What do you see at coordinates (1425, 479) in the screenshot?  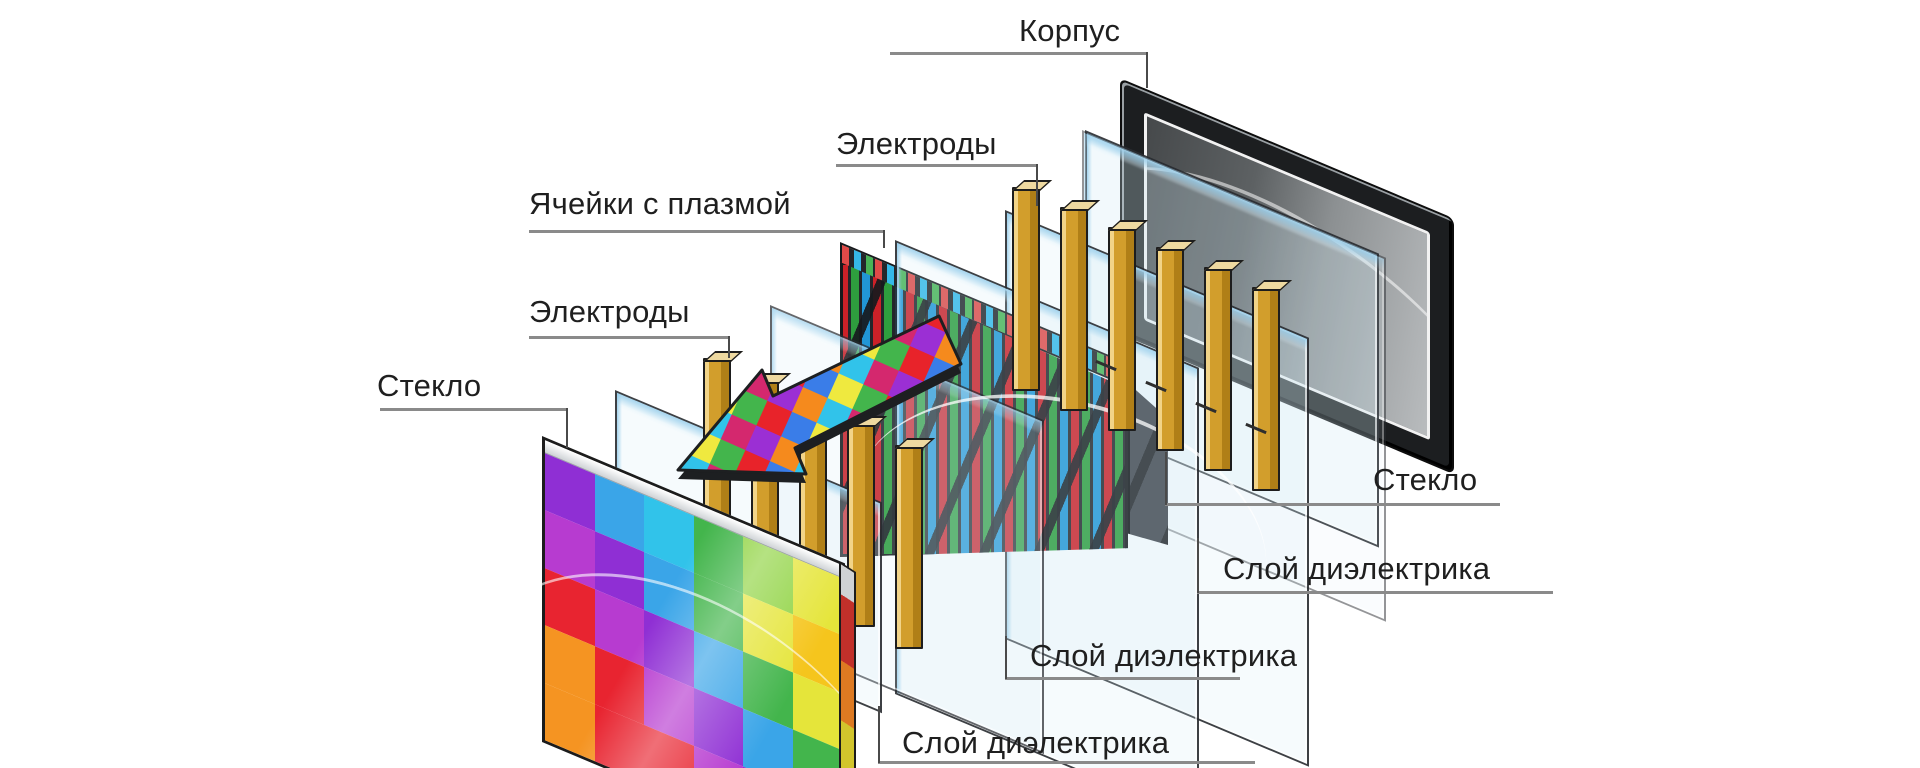 I see `label-glass-right: Стекло` at bounding box center [1425, 479].